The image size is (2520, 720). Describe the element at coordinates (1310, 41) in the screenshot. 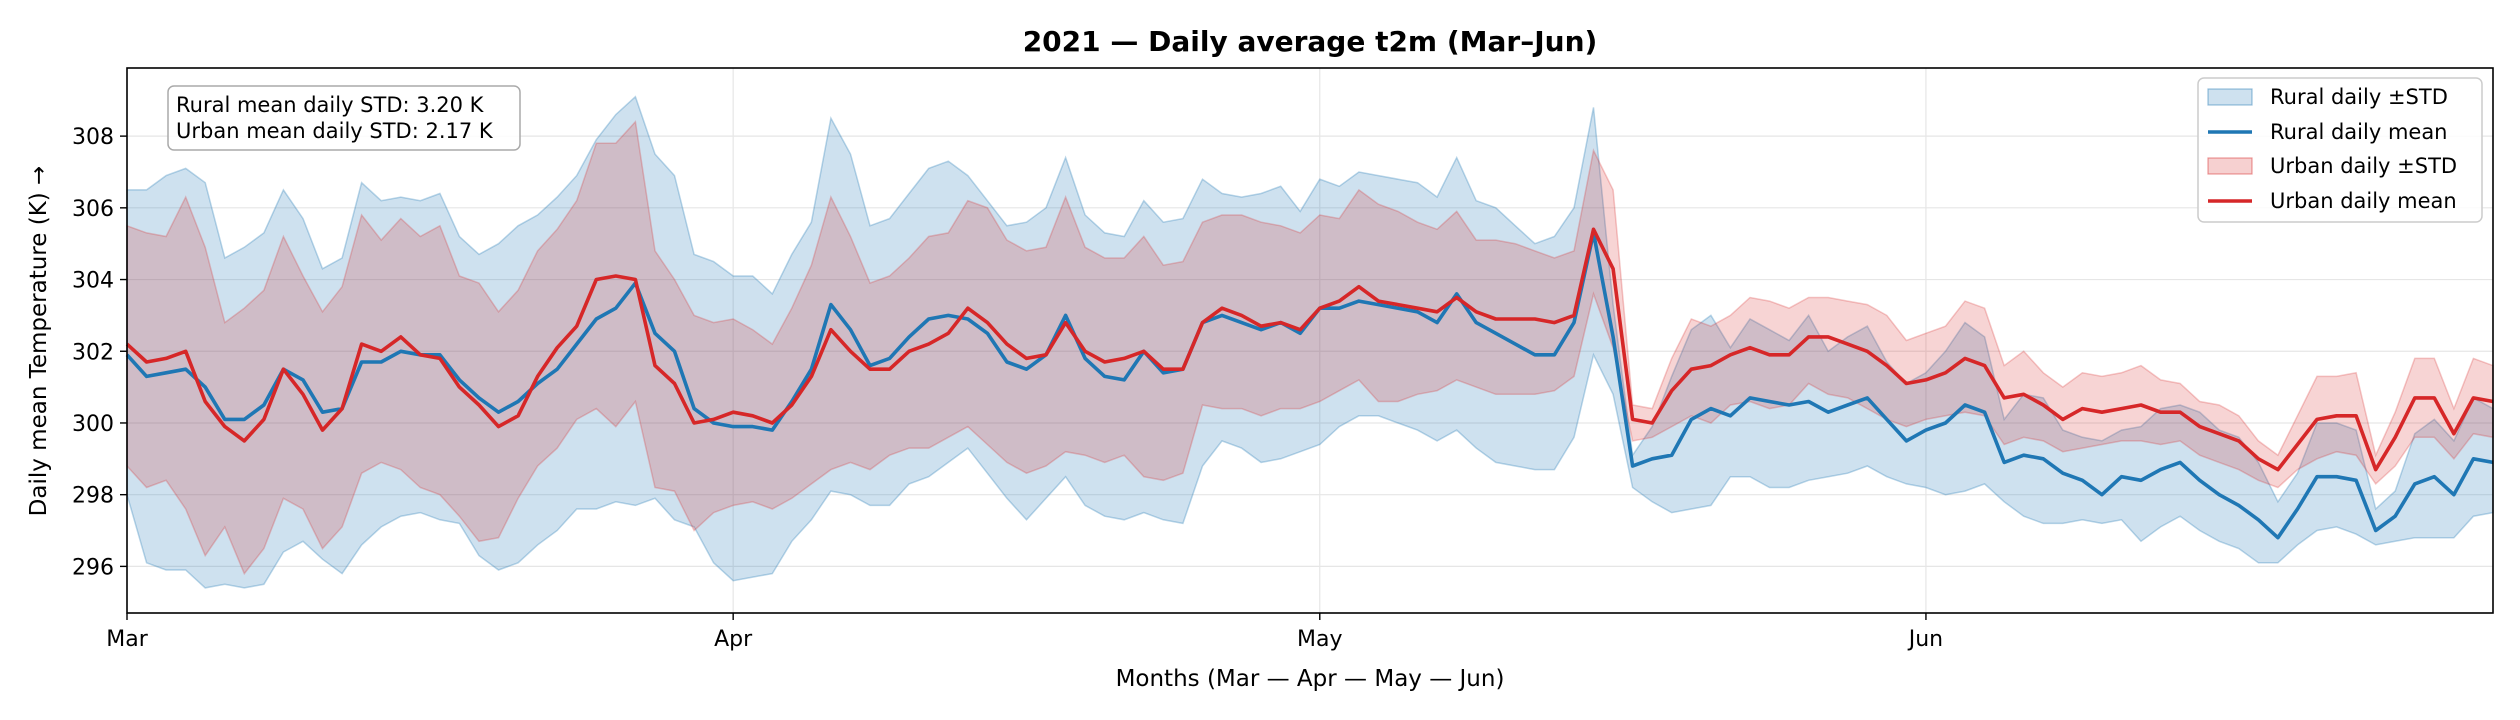

I see `chart-title: 2021 — Daily average t2m (Mar–Jun)` at that location.